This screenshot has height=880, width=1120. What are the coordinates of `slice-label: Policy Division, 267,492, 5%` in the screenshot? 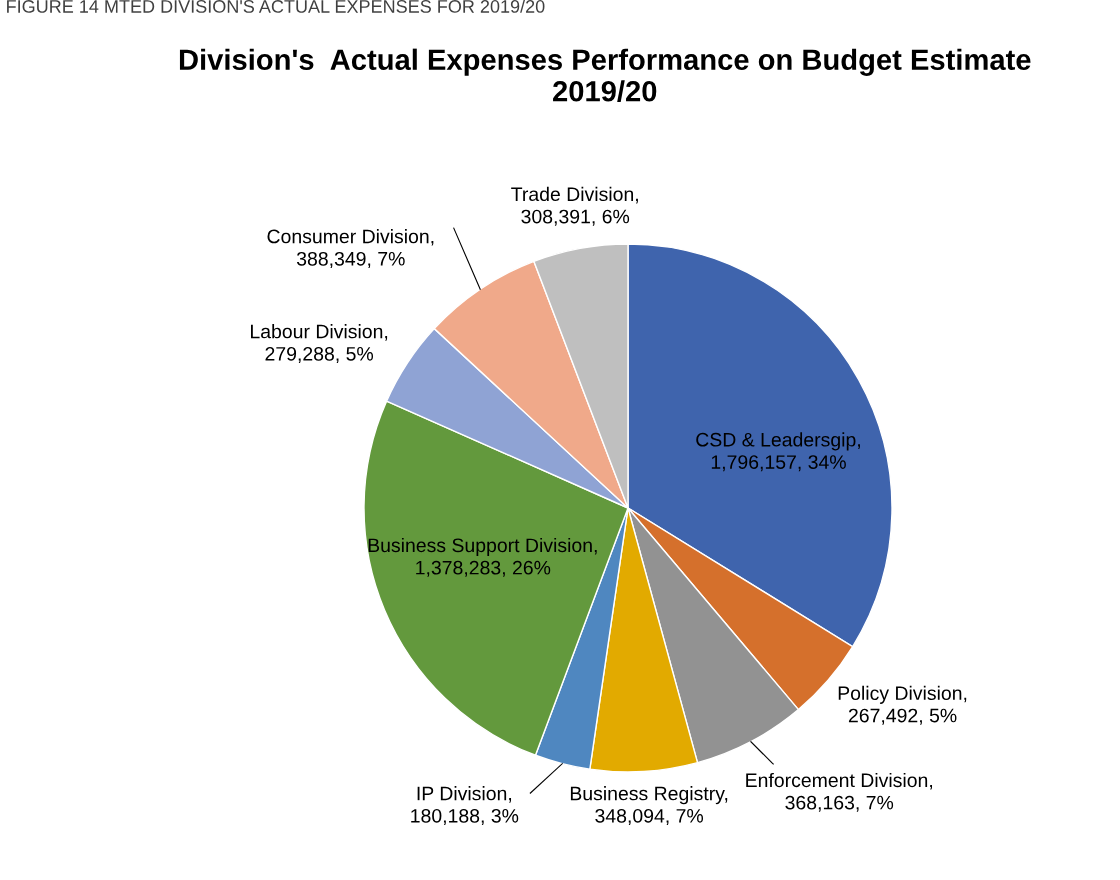 It's located at (902, 705).